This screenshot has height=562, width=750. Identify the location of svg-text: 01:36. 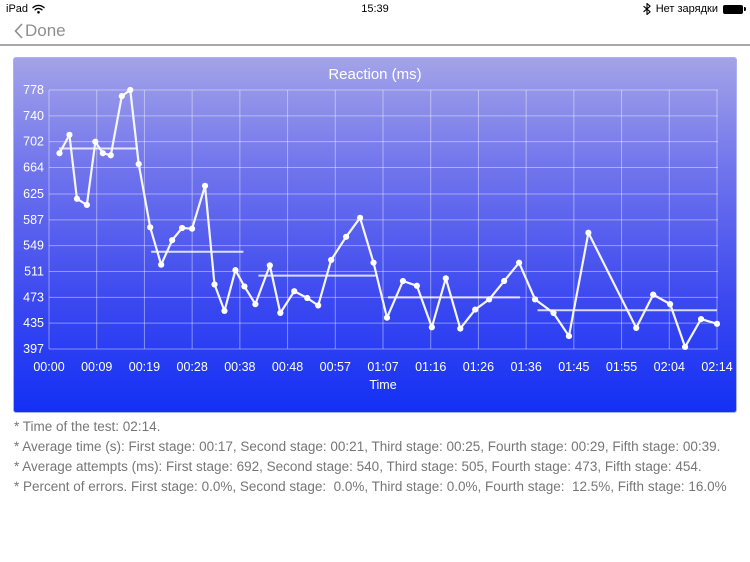
(526, 367).